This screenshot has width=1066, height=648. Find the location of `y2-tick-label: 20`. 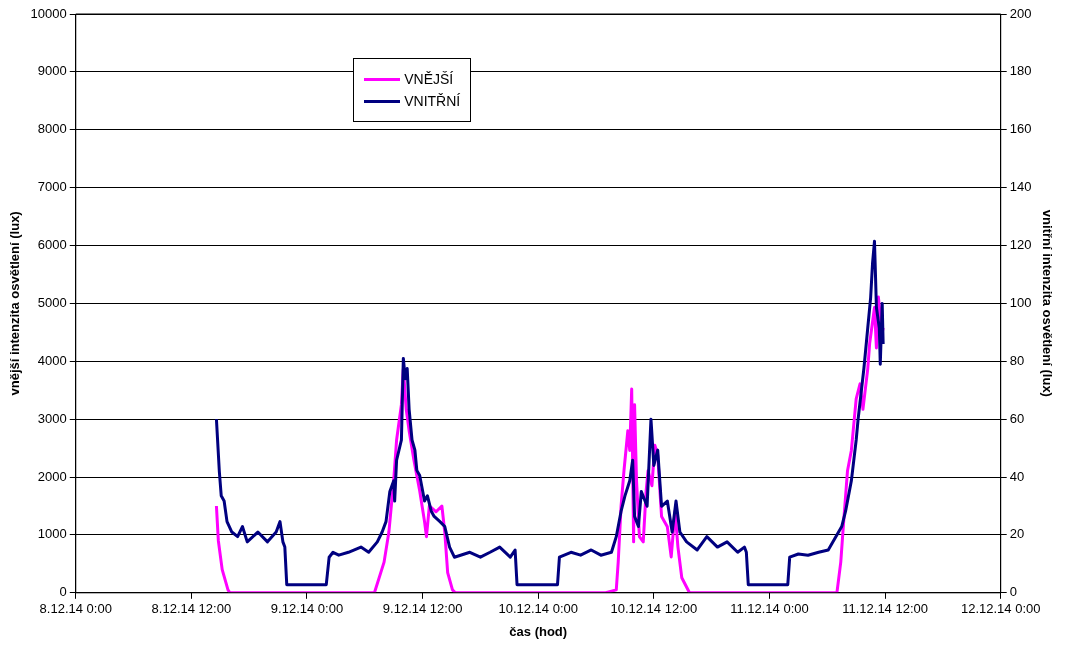

y2-tick-label: 20 is located at coordinates (1017, 534).